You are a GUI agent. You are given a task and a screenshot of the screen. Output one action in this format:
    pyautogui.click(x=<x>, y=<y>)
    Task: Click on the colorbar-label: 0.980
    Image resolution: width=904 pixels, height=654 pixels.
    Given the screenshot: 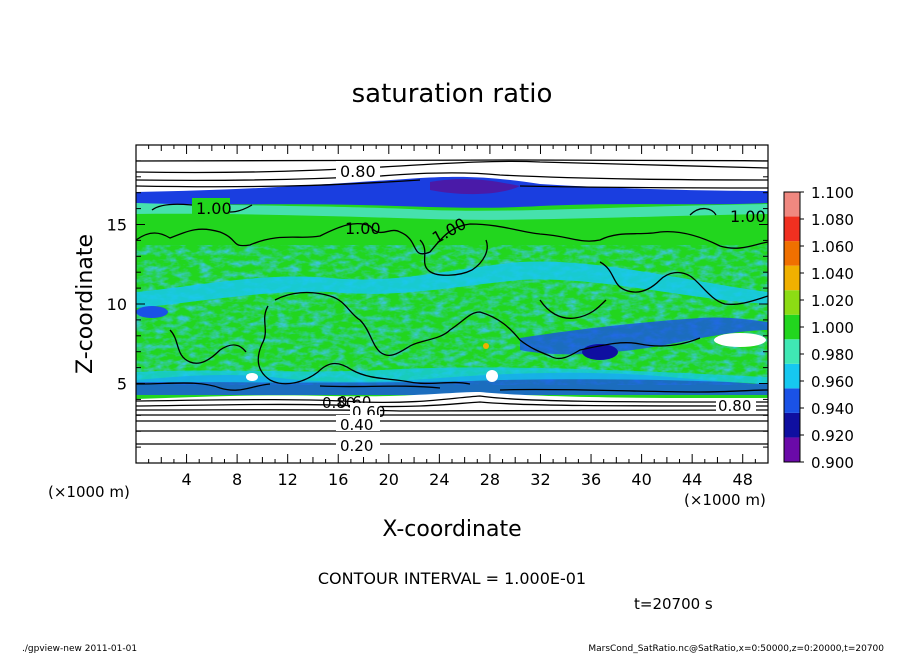 What is the action you would take?
    pyautogui.click(x=832, y=355)
    